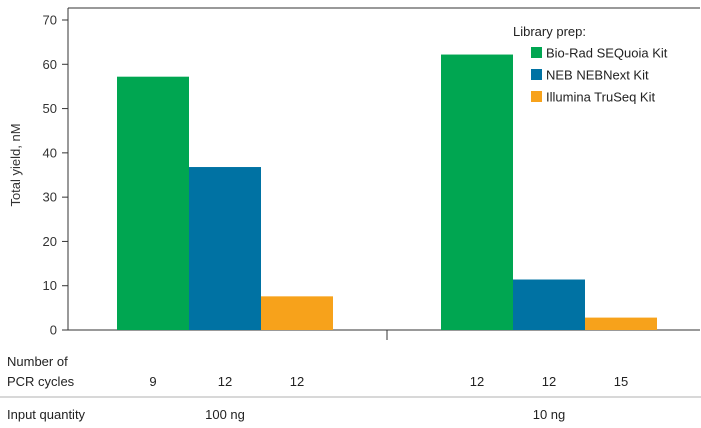  Describe the element at coordinates (600, 97) in the screenshot. I see `legend-label: Illumina TruSeq Kit` at that location.